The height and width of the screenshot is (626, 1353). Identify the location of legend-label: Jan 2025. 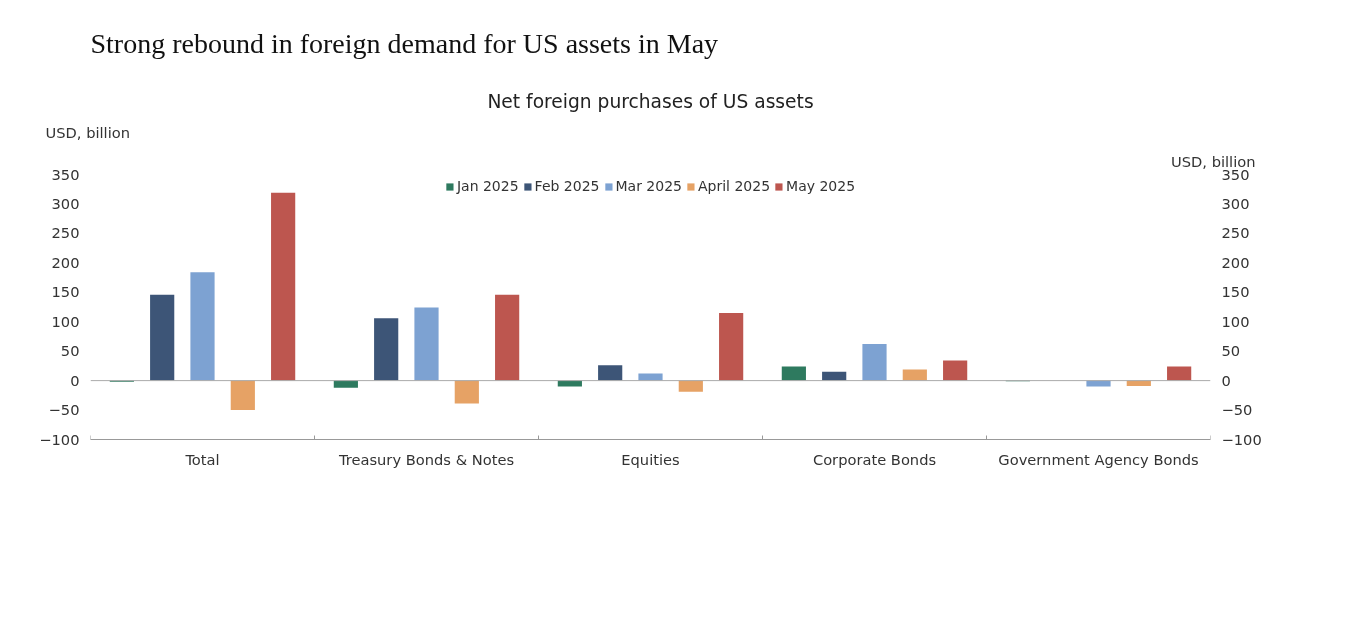
(487, 186).